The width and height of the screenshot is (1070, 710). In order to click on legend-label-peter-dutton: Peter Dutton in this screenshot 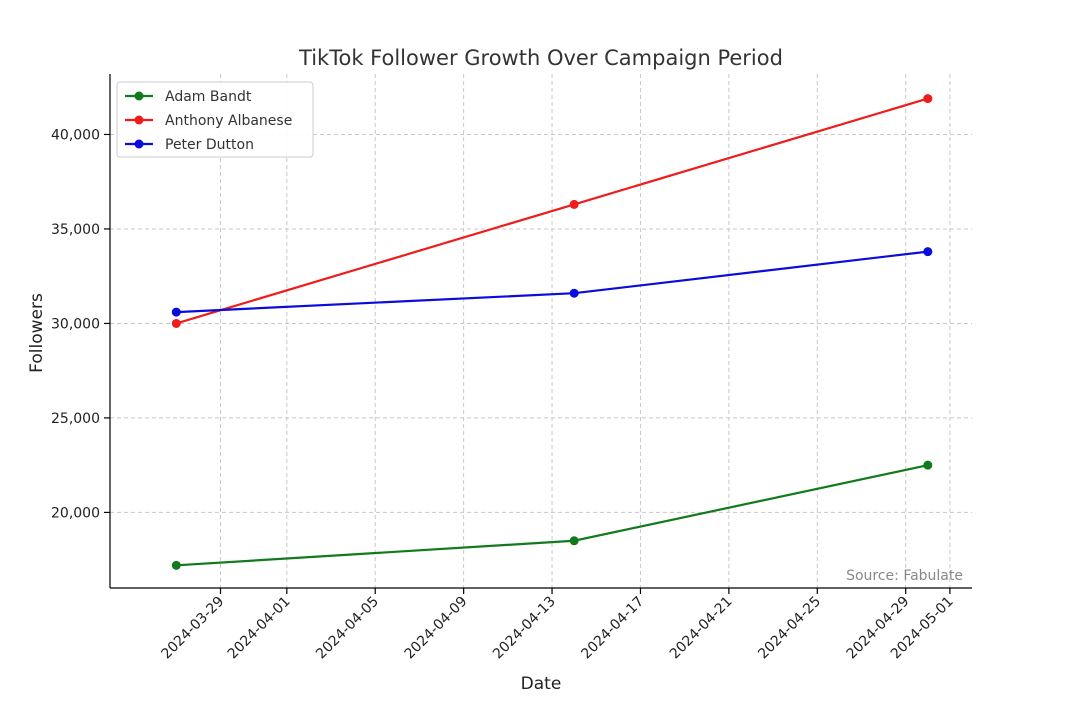, I will do `click(209, 145)`.